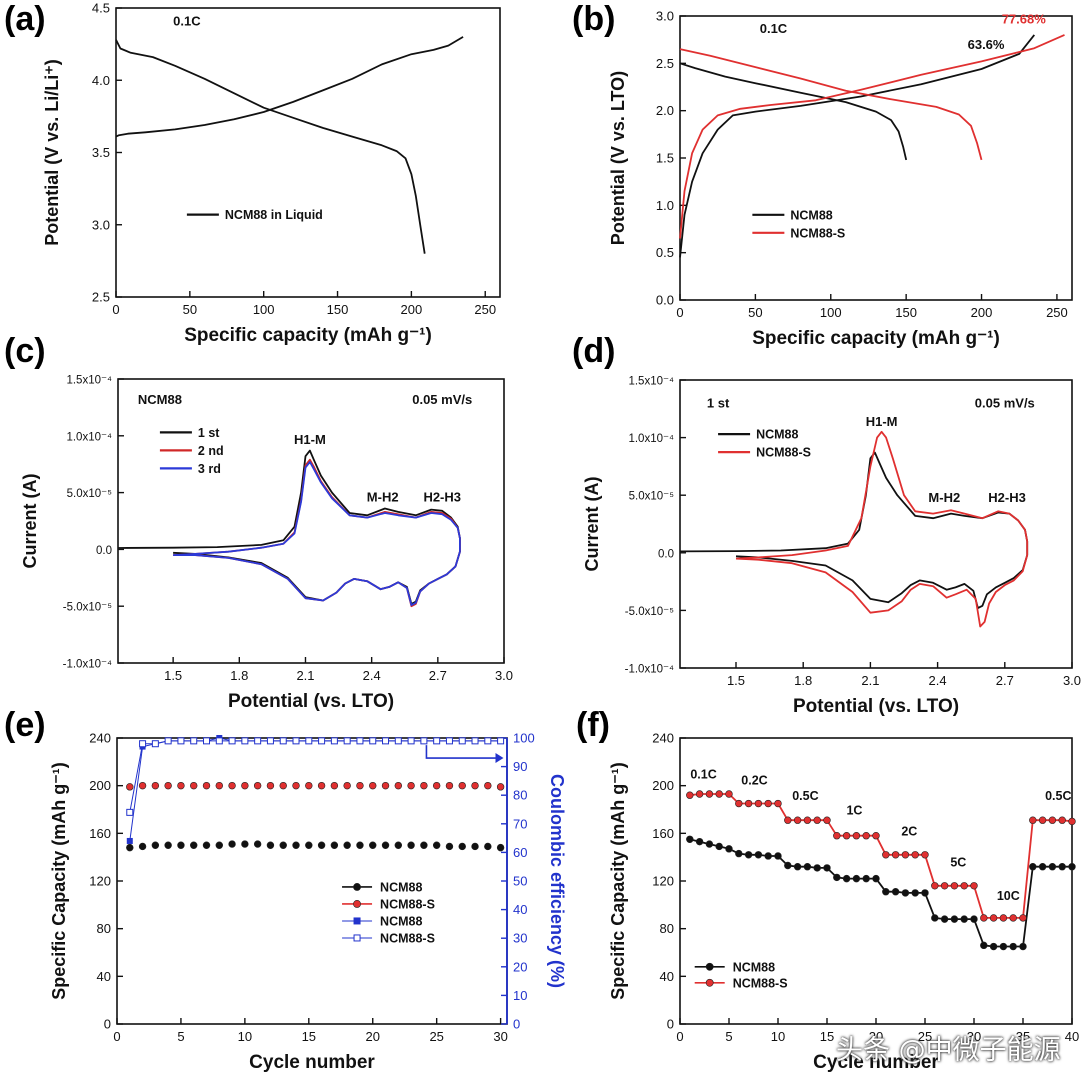 The width and height of the screenshot is (1088, 1084). I want to click on y-tick-label: 1.5, so click(665, 158).